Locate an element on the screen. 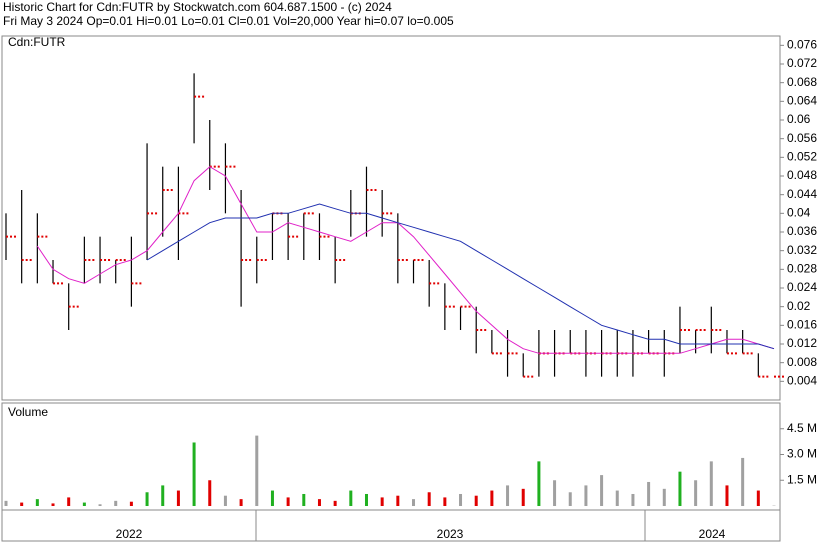 Image resolution: width=830 pixels, height=543 pixels. y-tick-label: 3.0 M is located at coordinates (802, 454).